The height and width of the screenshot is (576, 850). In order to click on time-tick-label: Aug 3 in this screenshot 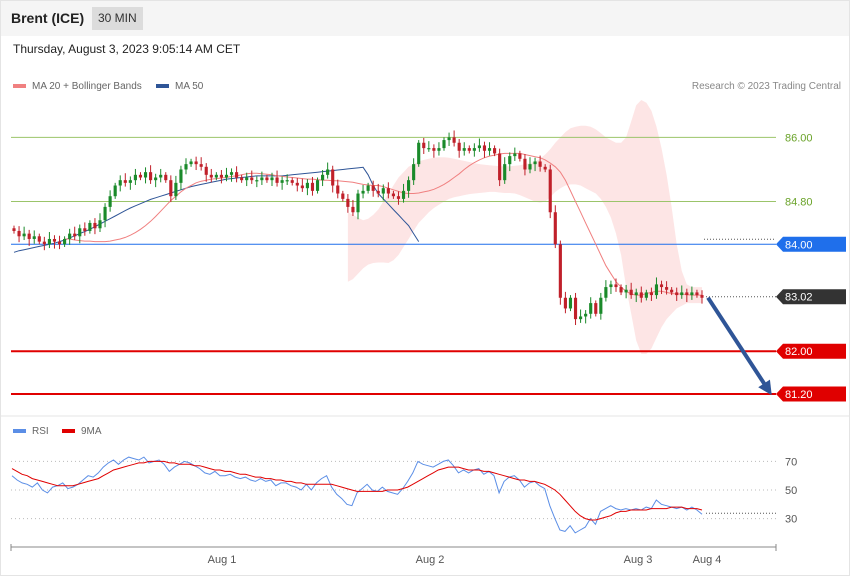, I will do `click(638, 560)`.